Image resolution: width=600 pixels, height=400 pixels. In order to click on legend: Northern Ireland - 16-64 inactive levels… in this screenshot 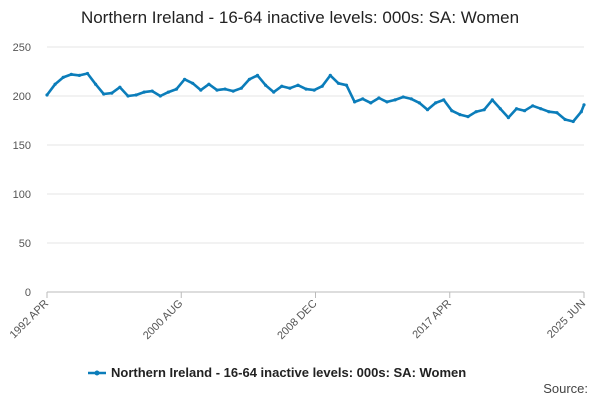, I will do `click(277, 372)`.